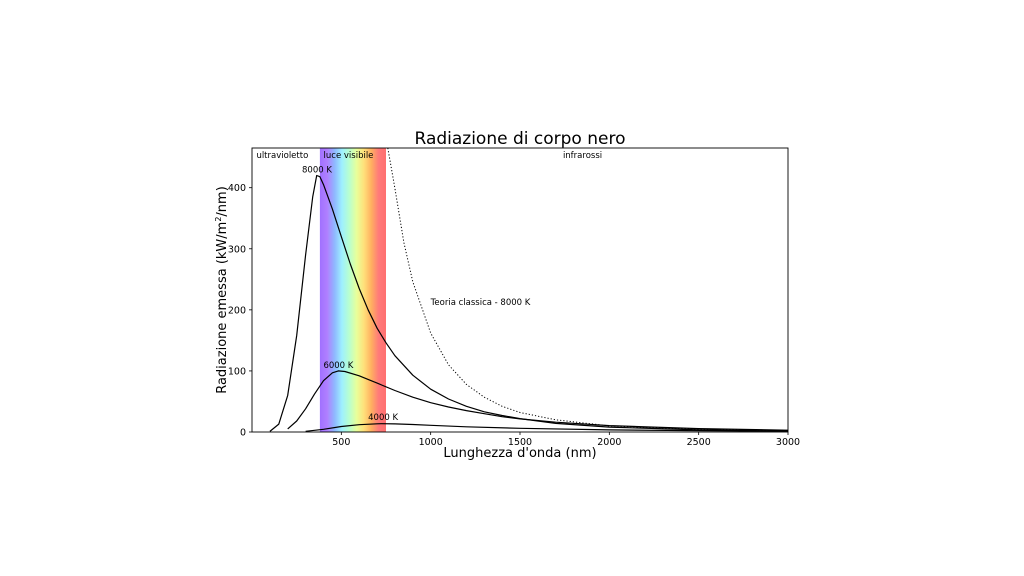 Image resolution: width=1024 pixels, height=576 pixels. I want to click on region-label: ultravioletto, so click(282, 156).